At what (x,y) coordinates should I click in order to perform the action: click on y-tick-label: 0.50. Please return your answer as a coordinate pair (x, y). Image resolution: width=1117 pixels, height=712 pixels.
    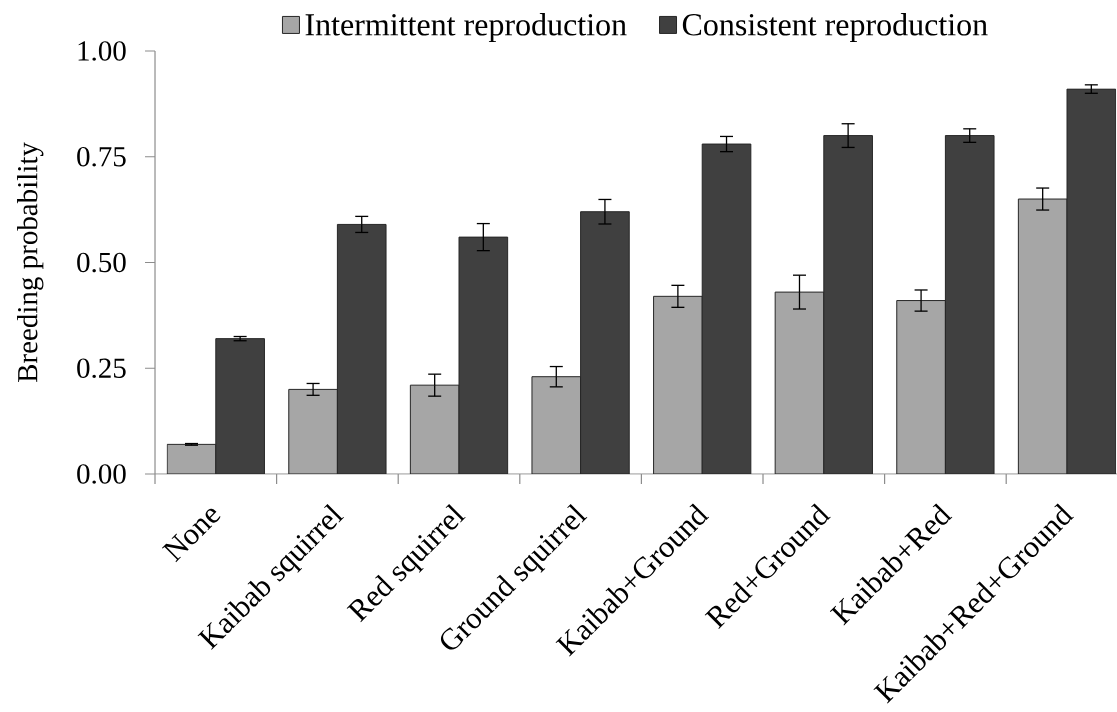
    Looking at the image, I should click on (101, 262).